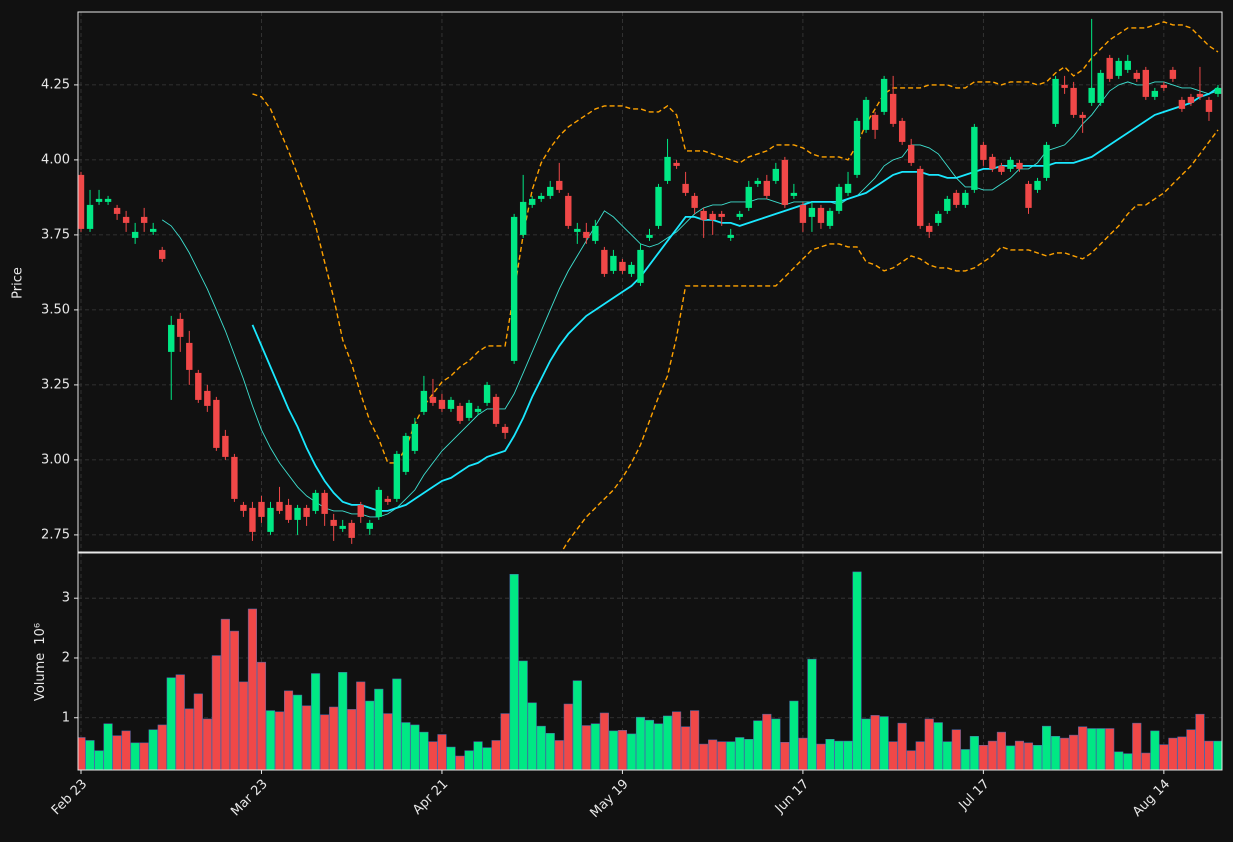 This screenshot has height=842, width=1233. What do you see at coordinates (40, 662) in the screenshot?
I see `volume-axis-label: Volume 10⁶` at bounding box center [40, 662].